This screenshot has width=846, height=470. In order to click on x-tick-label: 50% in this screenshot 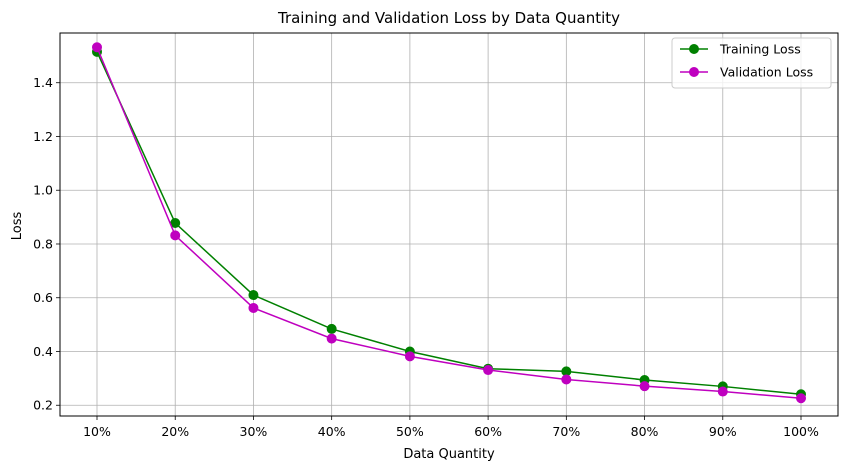, I will do `click(410, 431)`.